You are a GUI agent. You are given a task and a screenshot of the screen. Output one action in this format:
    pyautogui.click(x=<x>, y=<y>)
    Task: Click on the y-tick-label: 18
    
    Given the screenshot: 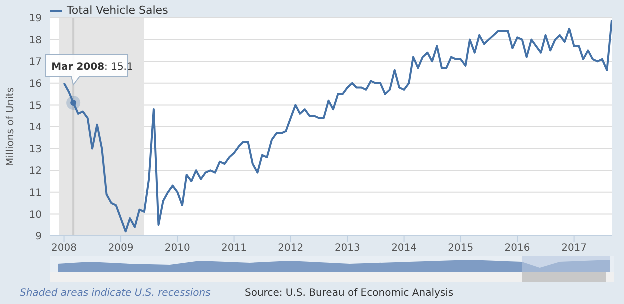 What is the action you would take?
    pyautogui.click(x=35, y=40)
    